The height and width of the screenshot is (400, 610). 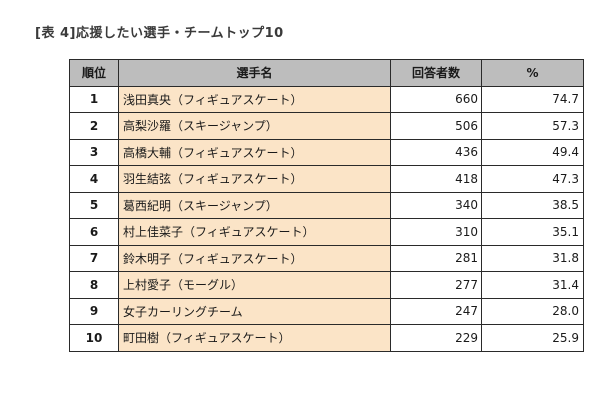 I want to click on count-cell: 229, so click(x=436, y=338).